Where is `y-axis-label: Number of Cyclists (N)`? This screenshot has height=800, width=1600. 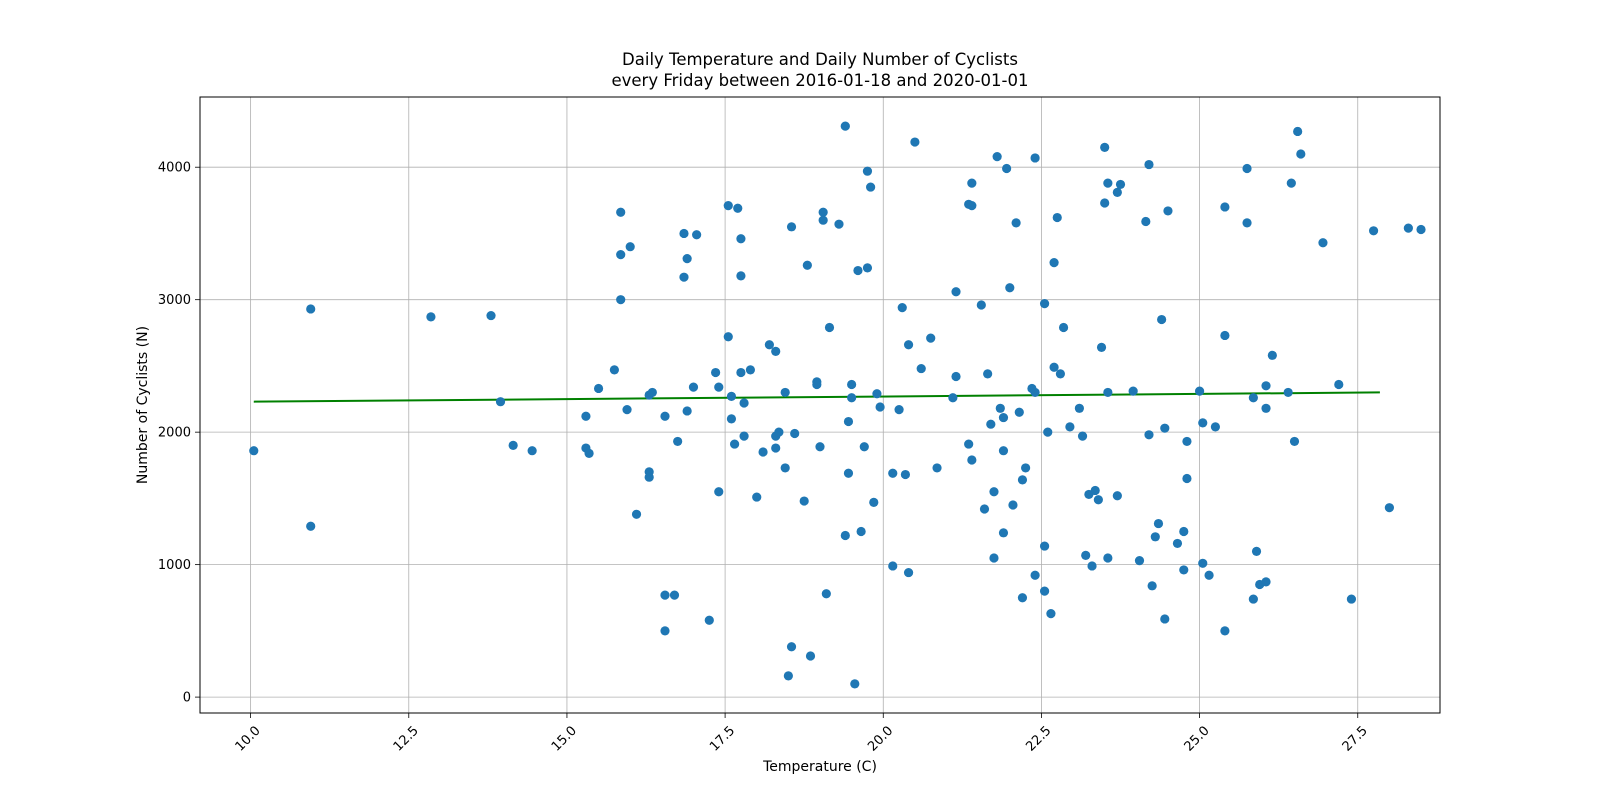
y-axis-label: Number of Cyclists (N) is located at coordinates (143, 405).